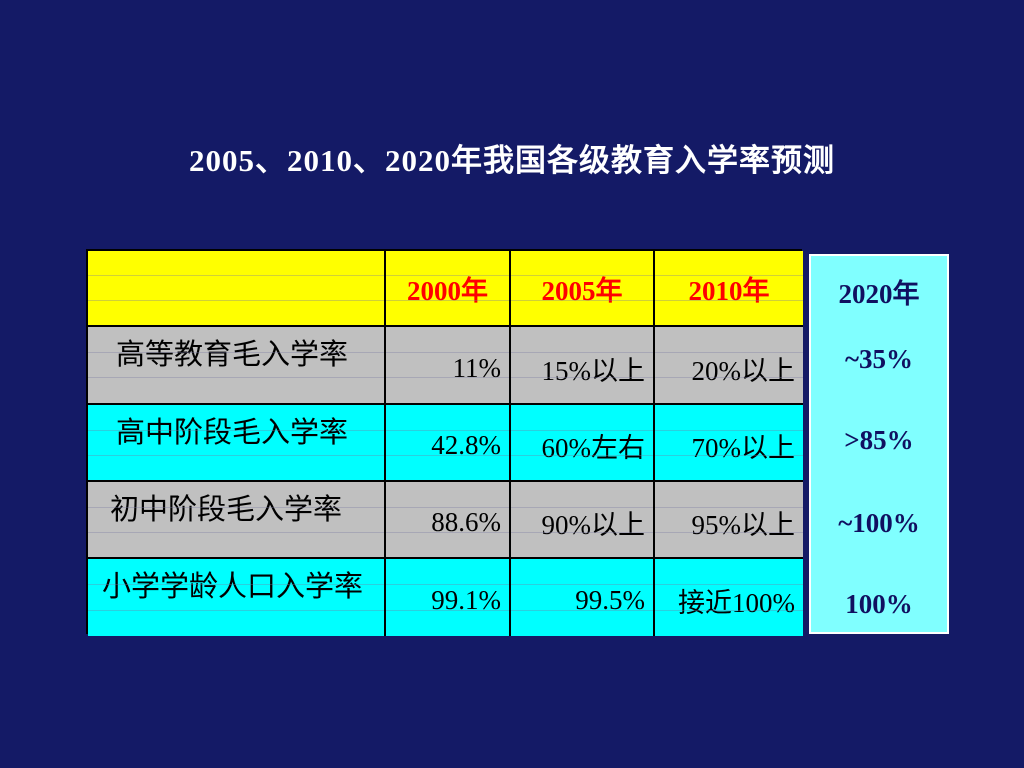  I want to click on table-cell: 60%左右, so click(583, 443).